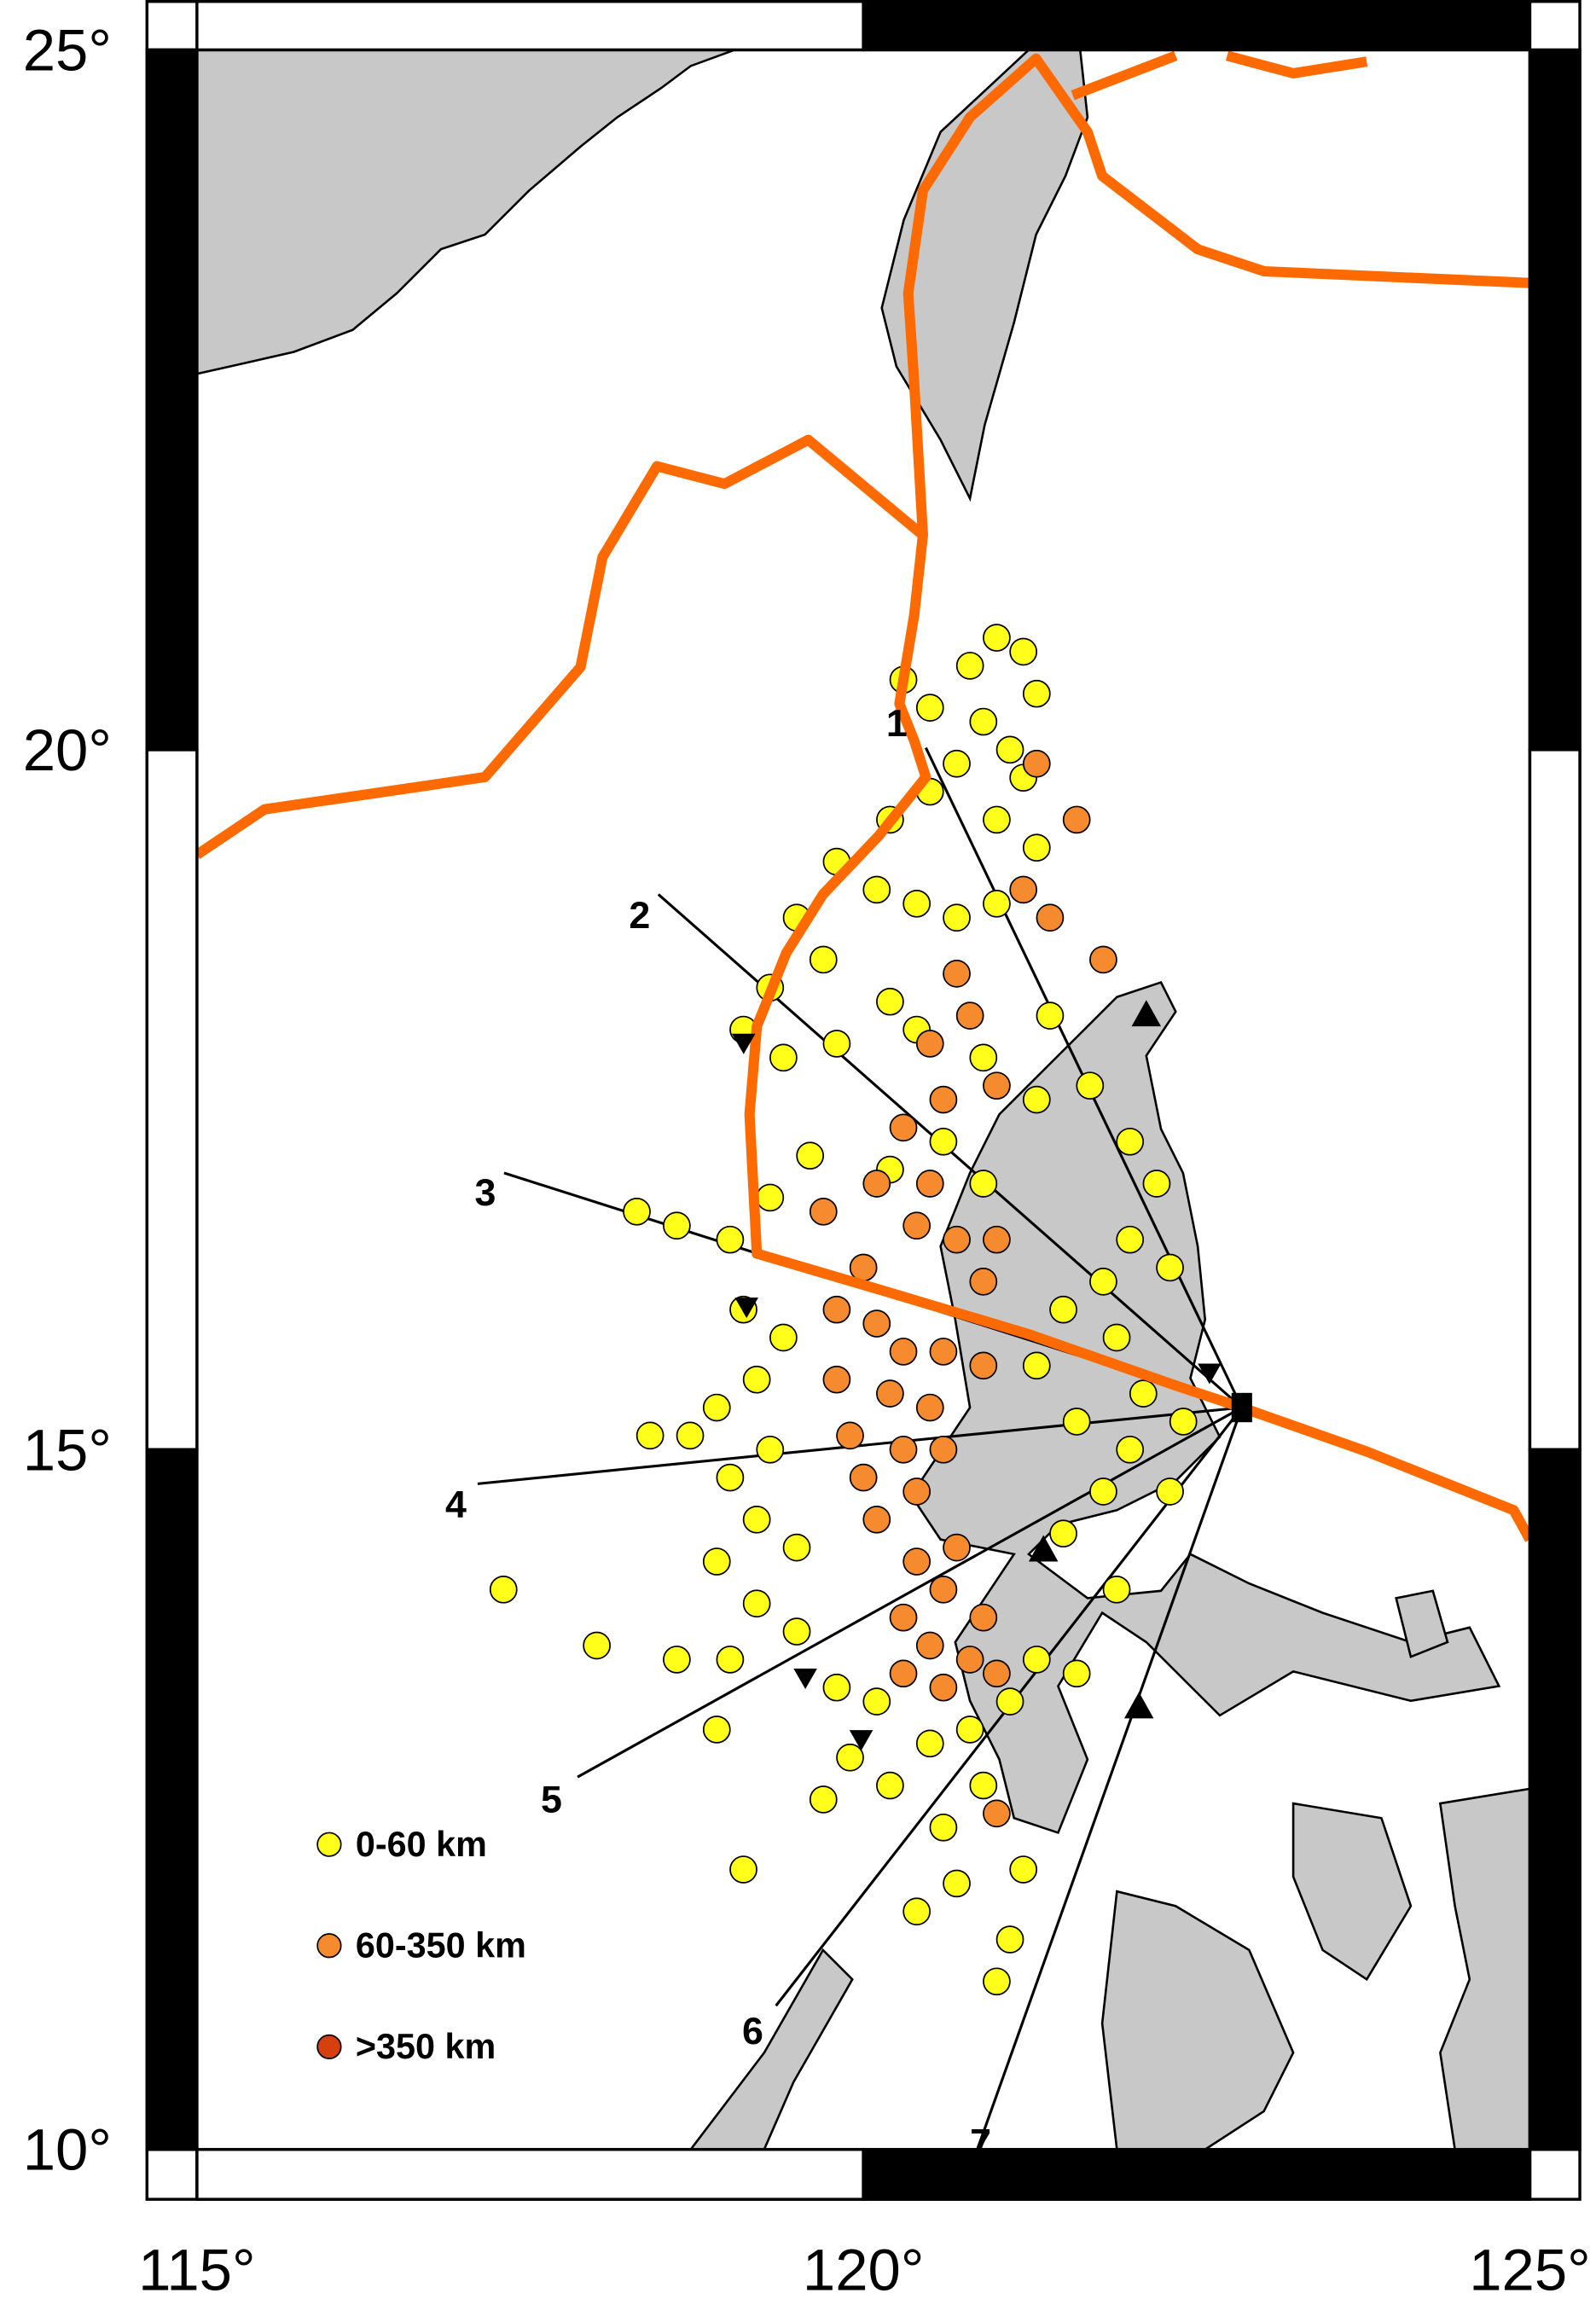 The width and height of the screenshot is (1596, 2299). What do you see at coordinates (456, 1504) in the screenshot?
I see `profile-label: 4` at bounding box center [456, 1504].